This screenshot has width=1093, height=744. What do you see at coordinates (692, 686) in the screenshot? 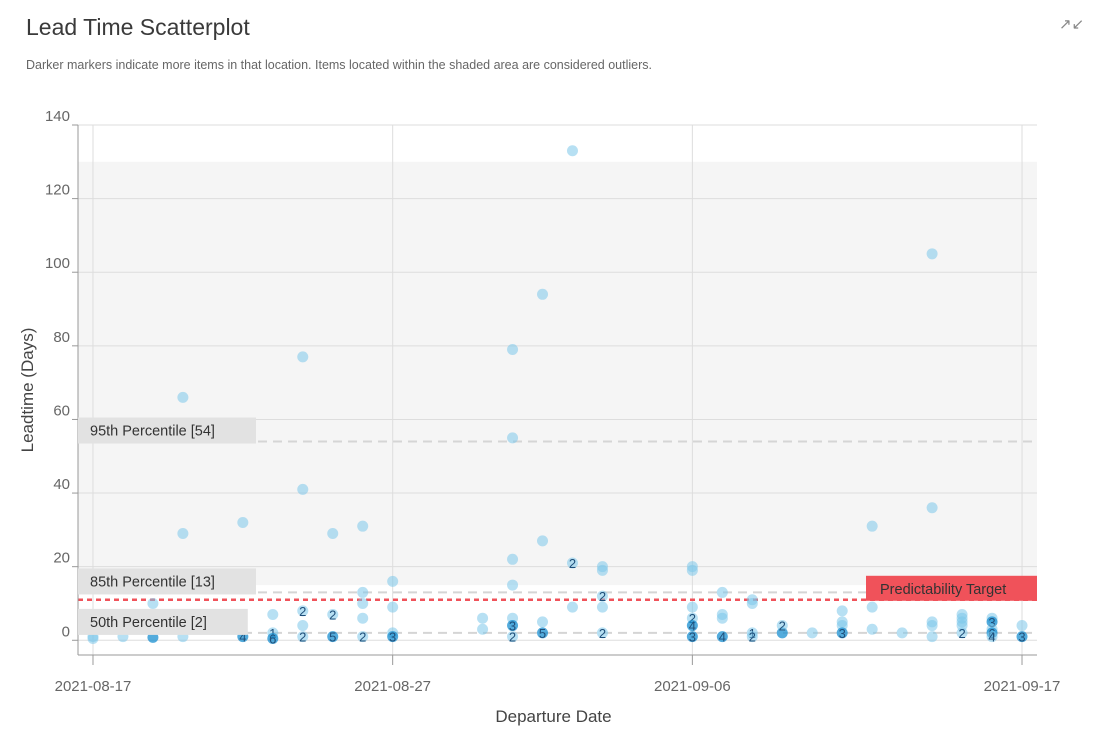
I see `x-tick-label: 2021-09-06` at bounding box center [692, 686].